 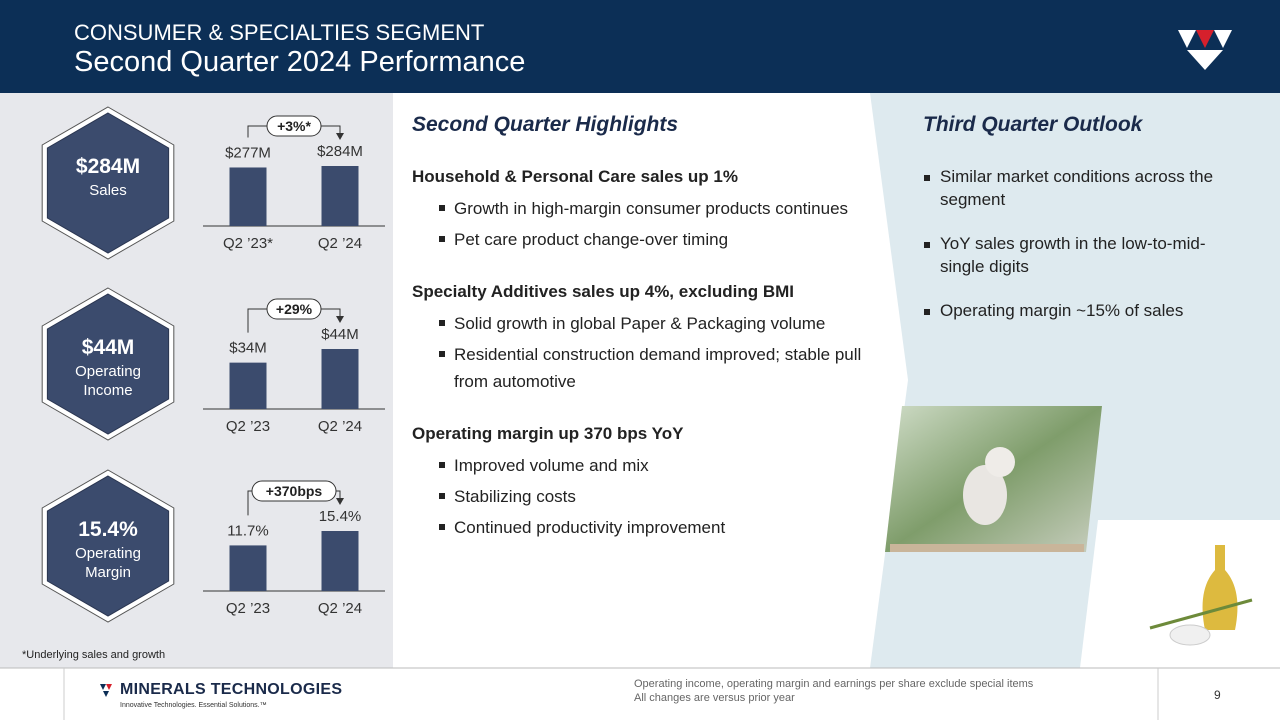 I want to click on footer-logo, so click(x=106, y=690).